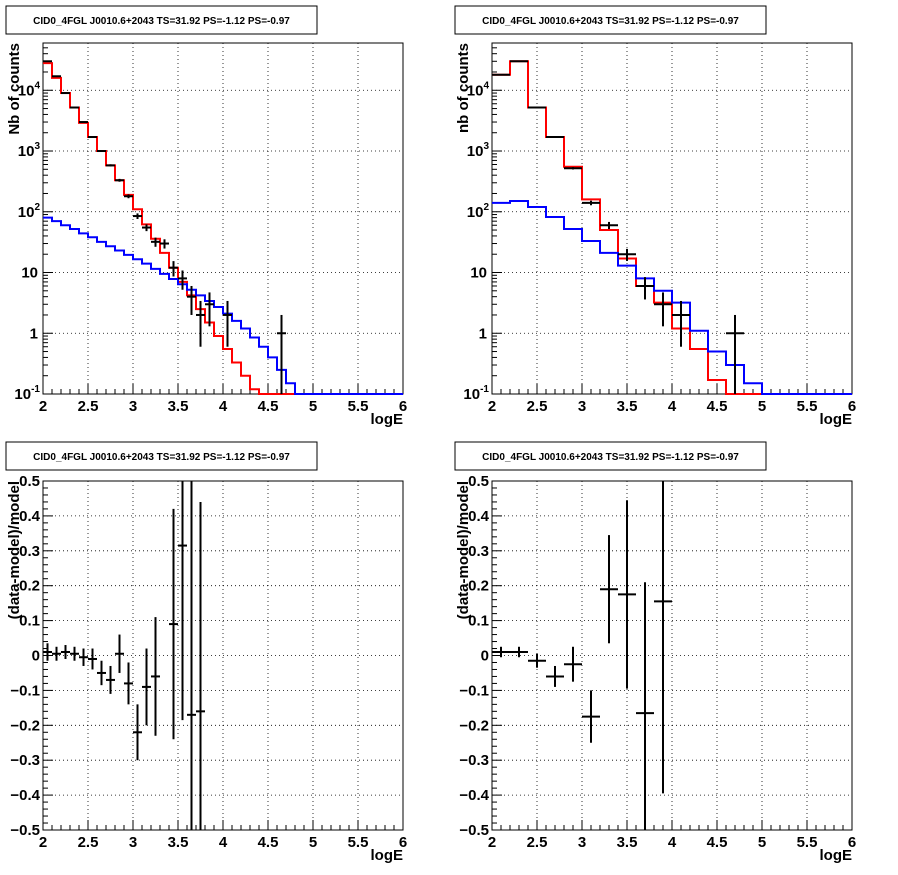 This screenshot has width=898, height=875. I want to click on y-tick-label: 0.3, so click(29, 551).